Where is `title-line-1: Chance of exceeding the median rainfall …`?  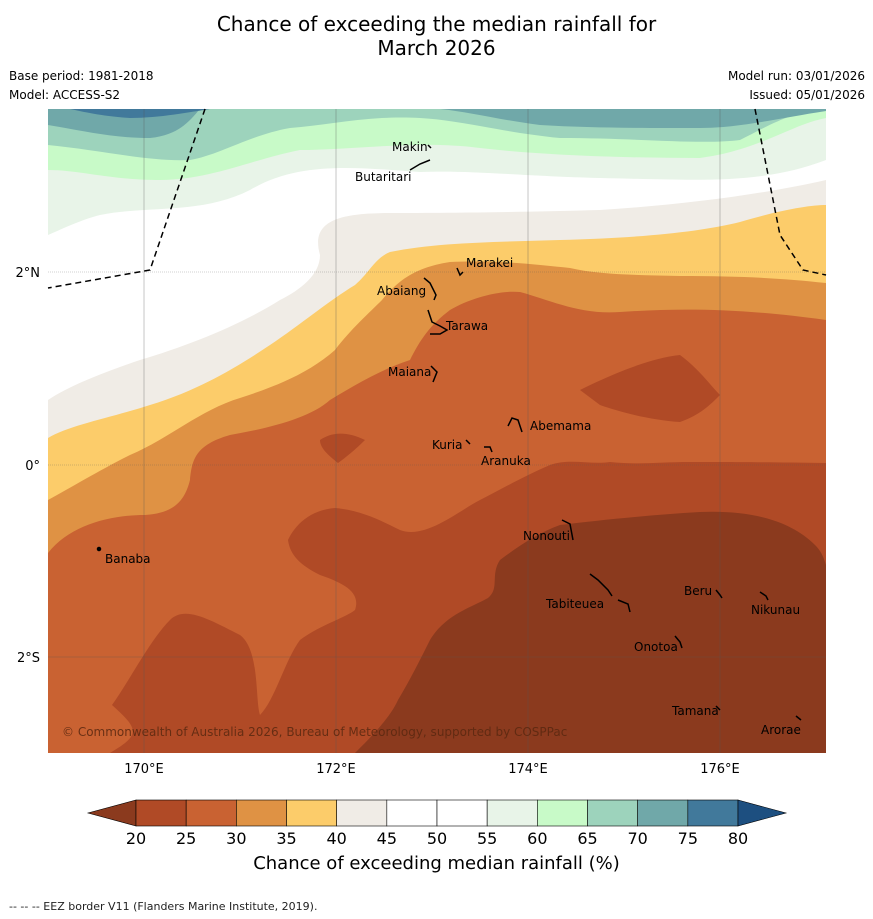 title-line-1: Chance of exceeding the median rainfall … is located at coordinates (436, 24).